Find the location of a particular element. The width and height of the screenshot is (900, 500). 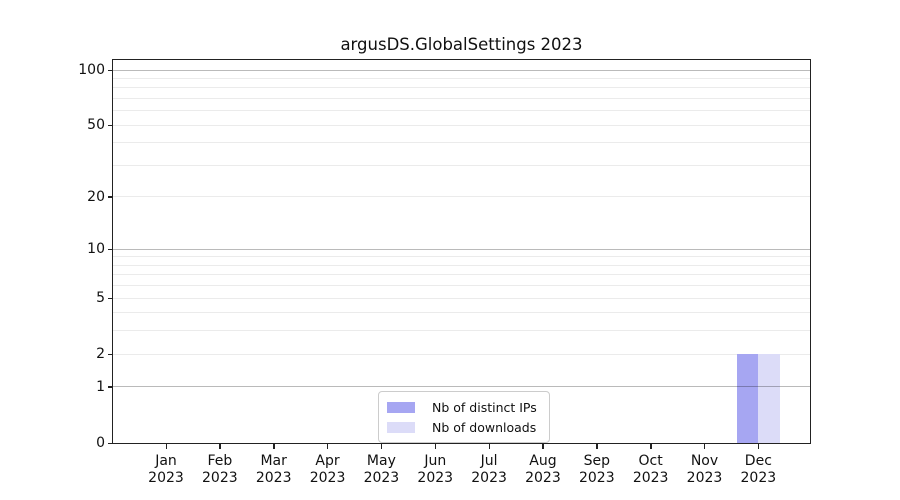

legend-label: Nb of downloads is located at coordinates (484, 427).